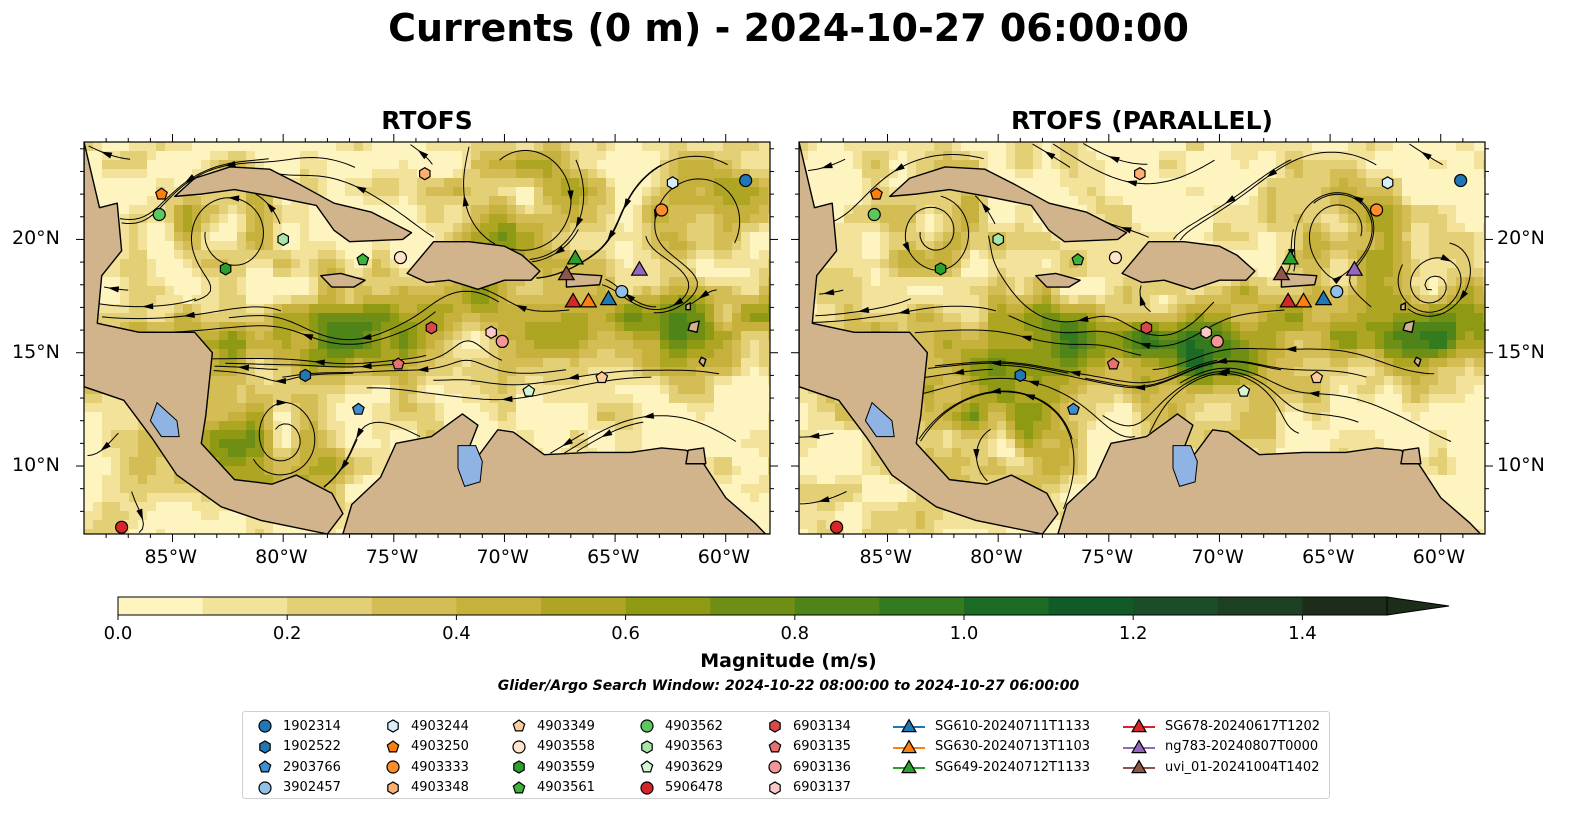 The image size is (1577, 827). I want to click on legend-label: 4903348, so click(440, 788).